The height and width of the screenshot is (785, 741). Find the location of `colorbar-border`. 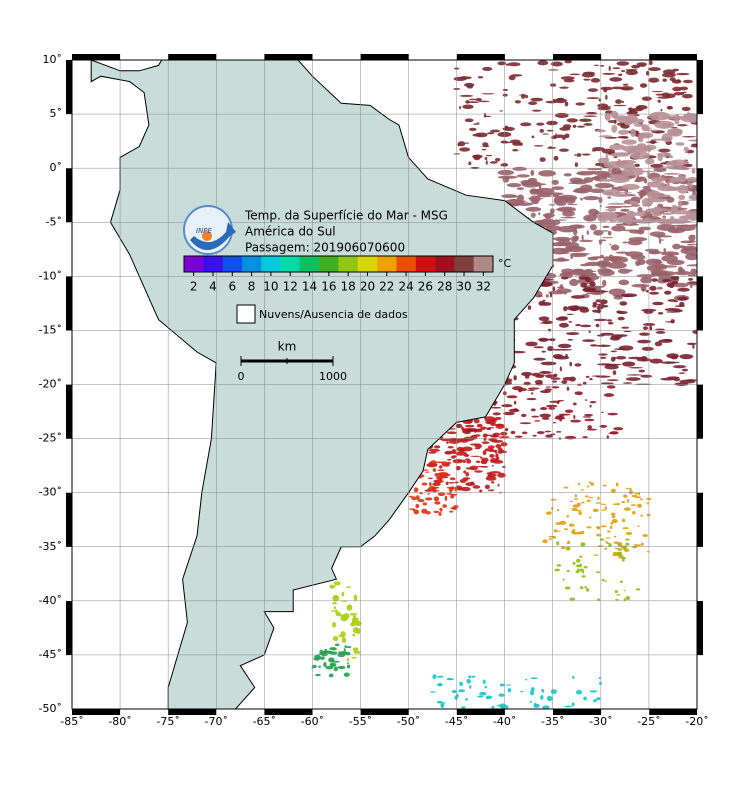

colorbar-border is located at coordinates (338, 264).